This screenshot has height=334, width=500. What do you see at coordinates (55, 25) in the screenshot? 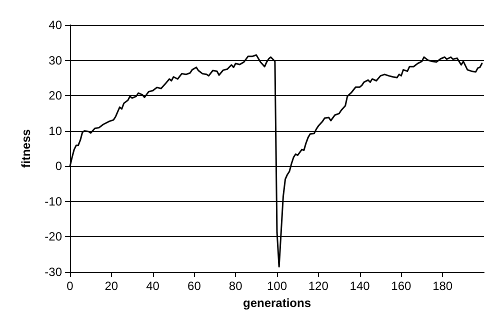
I see `y-tick-label: 40` at bounding box center [55, 25].